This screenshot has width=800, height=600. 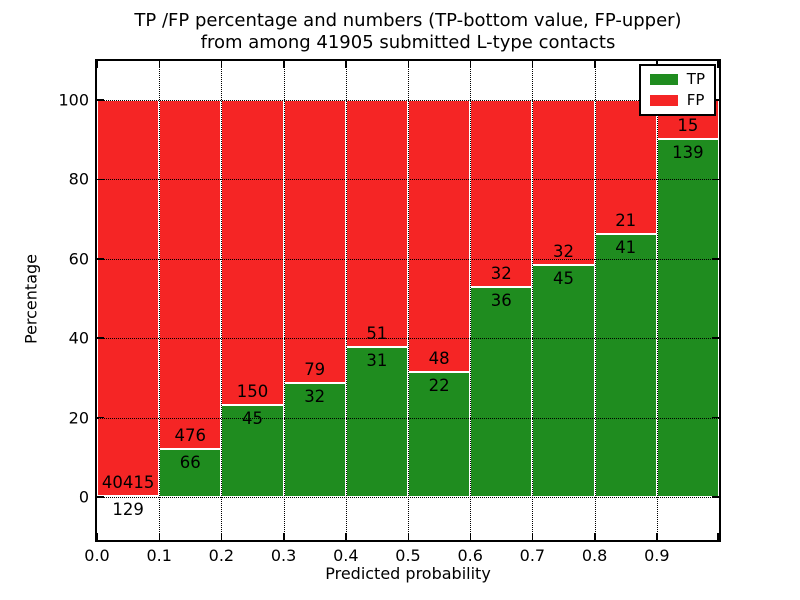 I want to click on tp-count-label: 36, so click(x=501, y=300).